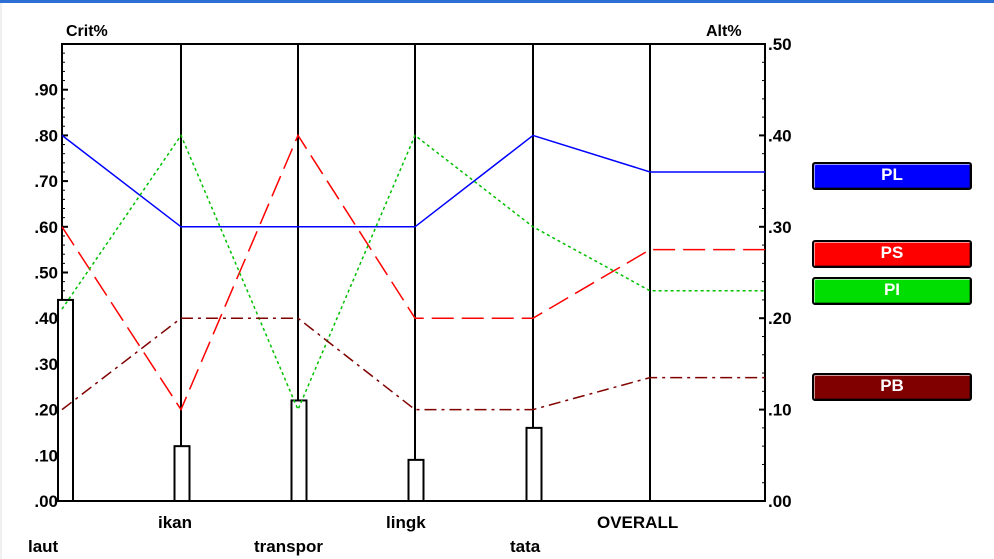 This screenshot has width=994, height=559. What do you see at coordinates (175, 522) in the screenshot?
I see `category-label: ikan` at bounding box center [175, 522].